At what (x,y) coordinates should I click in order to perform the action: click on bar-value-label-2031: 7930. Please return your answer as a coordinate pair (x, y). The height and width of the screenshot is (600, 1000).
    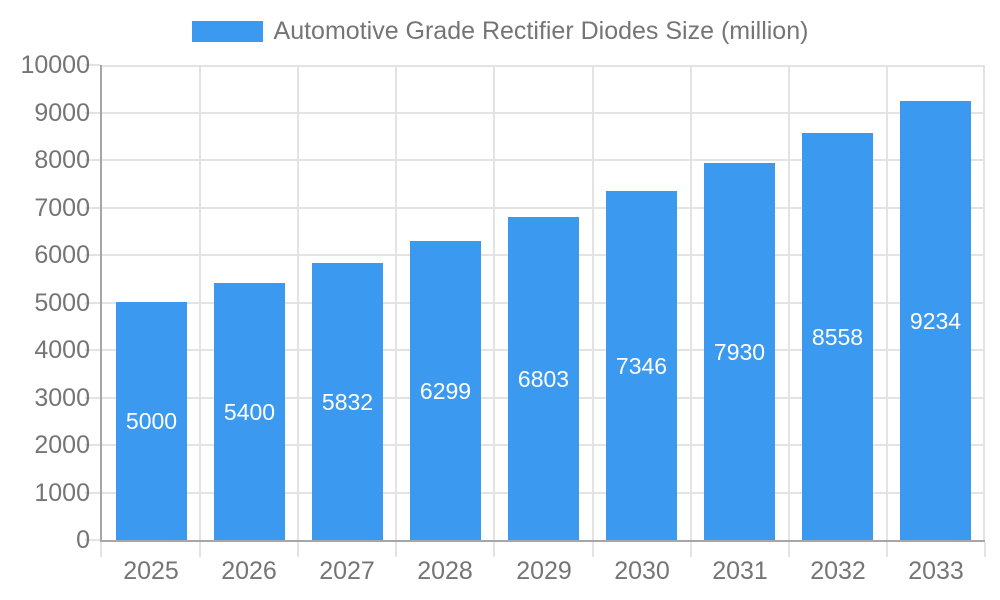
    Looking at the image, I should click on (739, 352).